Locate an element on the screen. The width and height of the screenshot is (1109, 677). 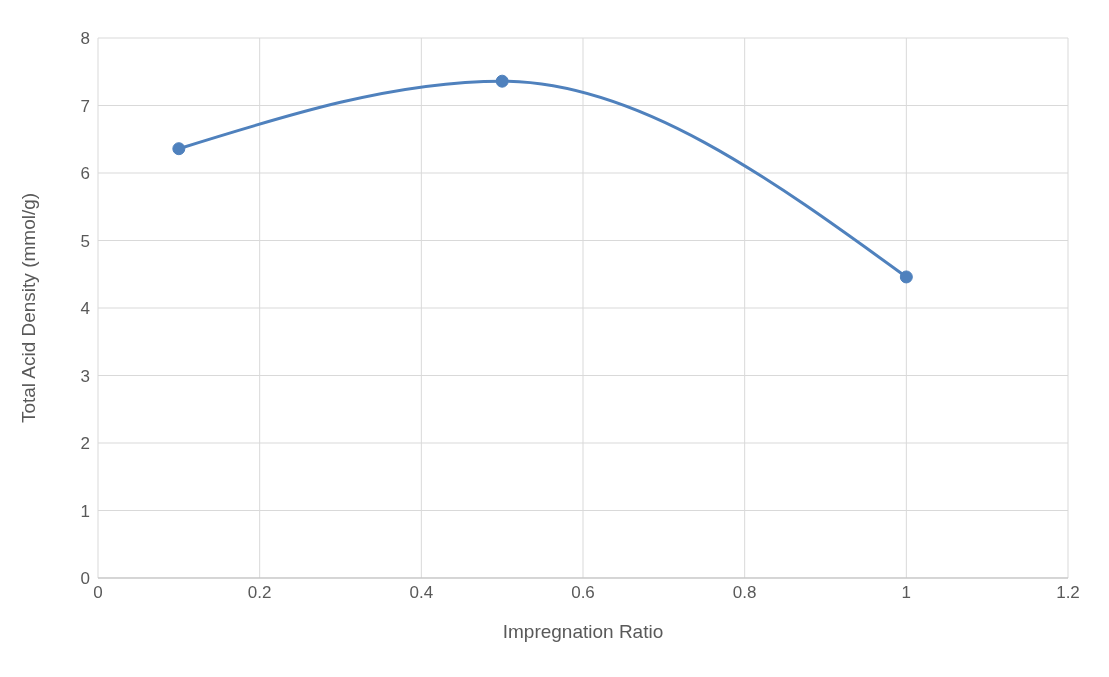
y-tick-label: 1 is located at coordinates (85, 511).